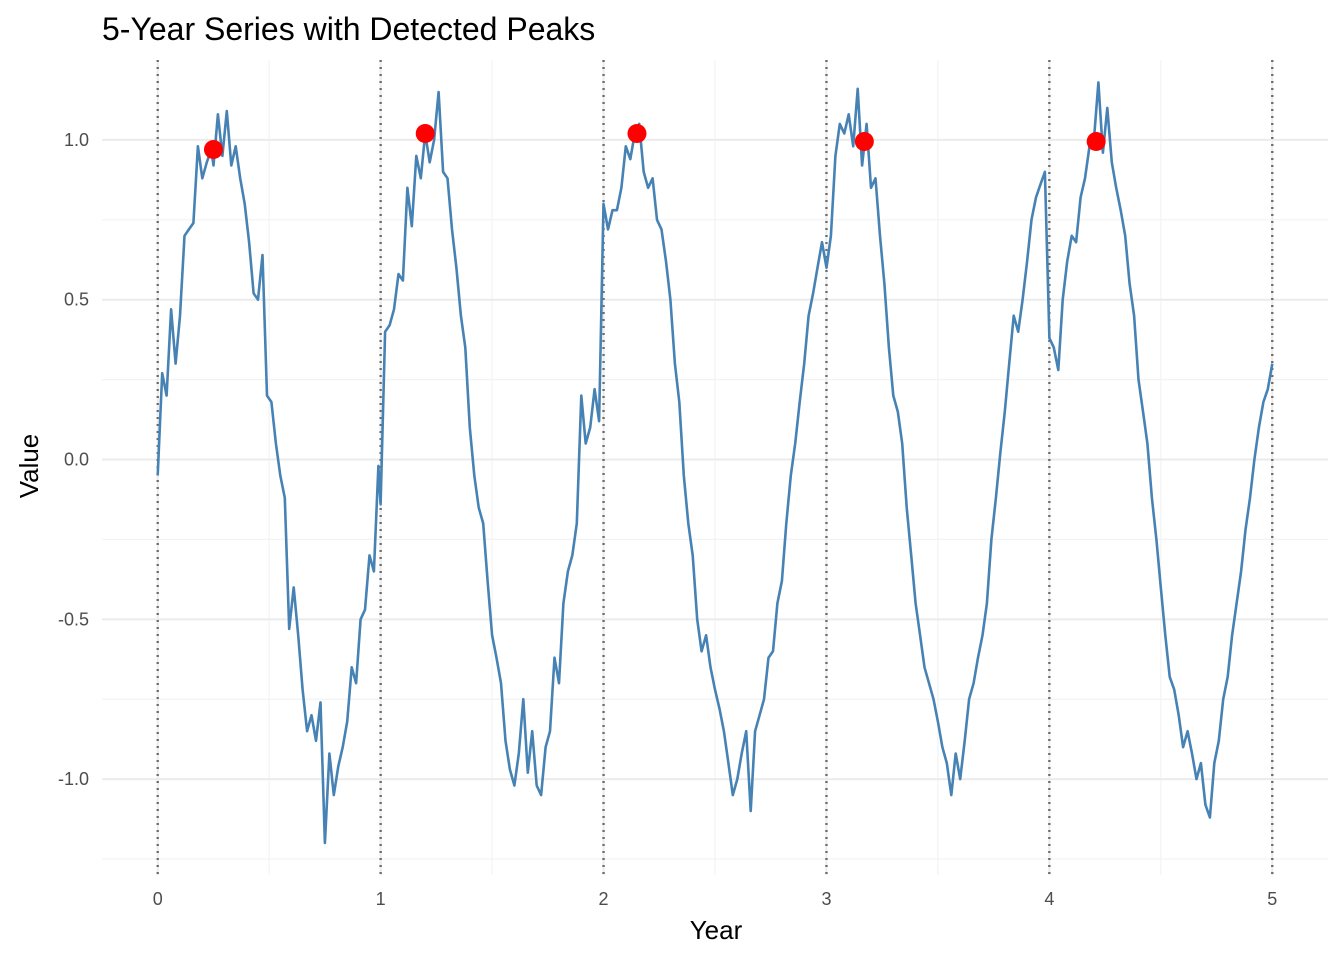 This screenshot has height=960, width=1344. I want to click on y-tick-label: 0.5, so click(76, 300).